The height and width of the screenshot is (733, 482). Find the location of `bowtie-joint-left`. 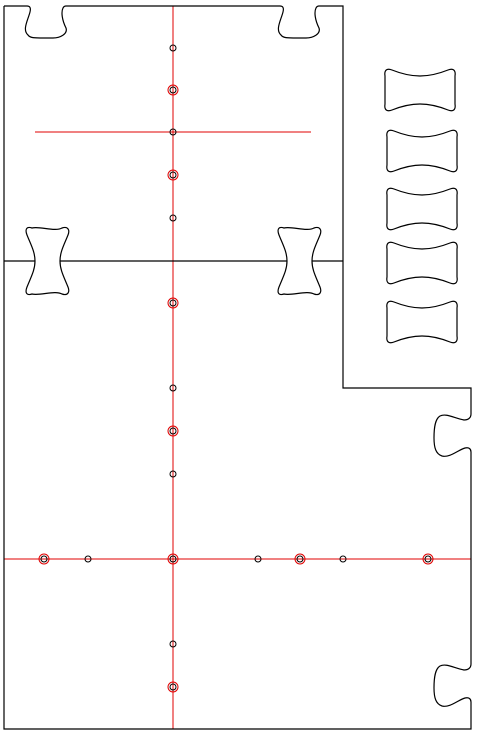

bowtie-joint-left is located at coordinates (47, 261).